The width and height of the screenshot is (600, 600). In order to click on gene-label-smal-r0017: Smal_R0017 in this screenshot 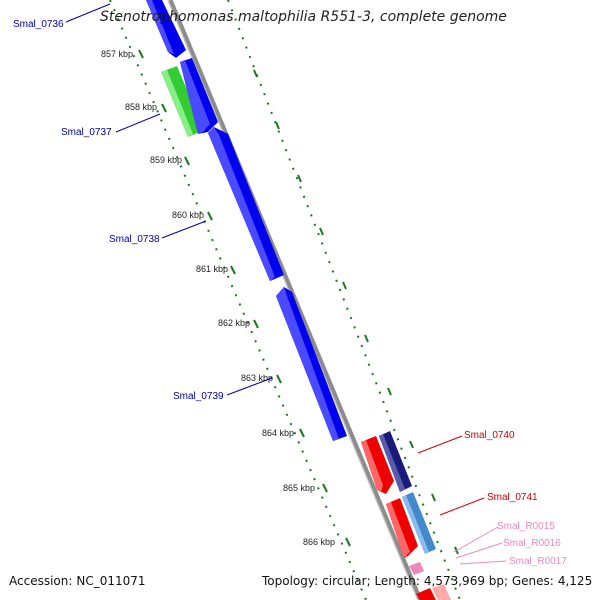, I will do `click(538, 561)`.